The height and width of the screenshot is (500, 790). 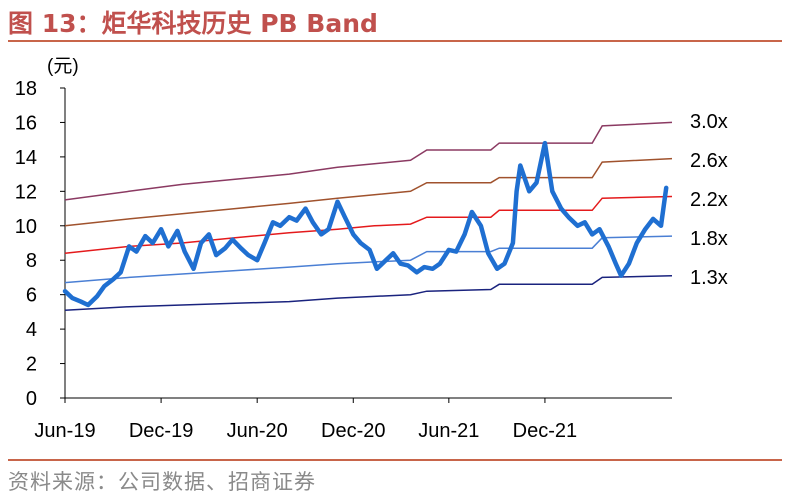 I want to click on y-tick-label: 6, so click(x=31, y=296).